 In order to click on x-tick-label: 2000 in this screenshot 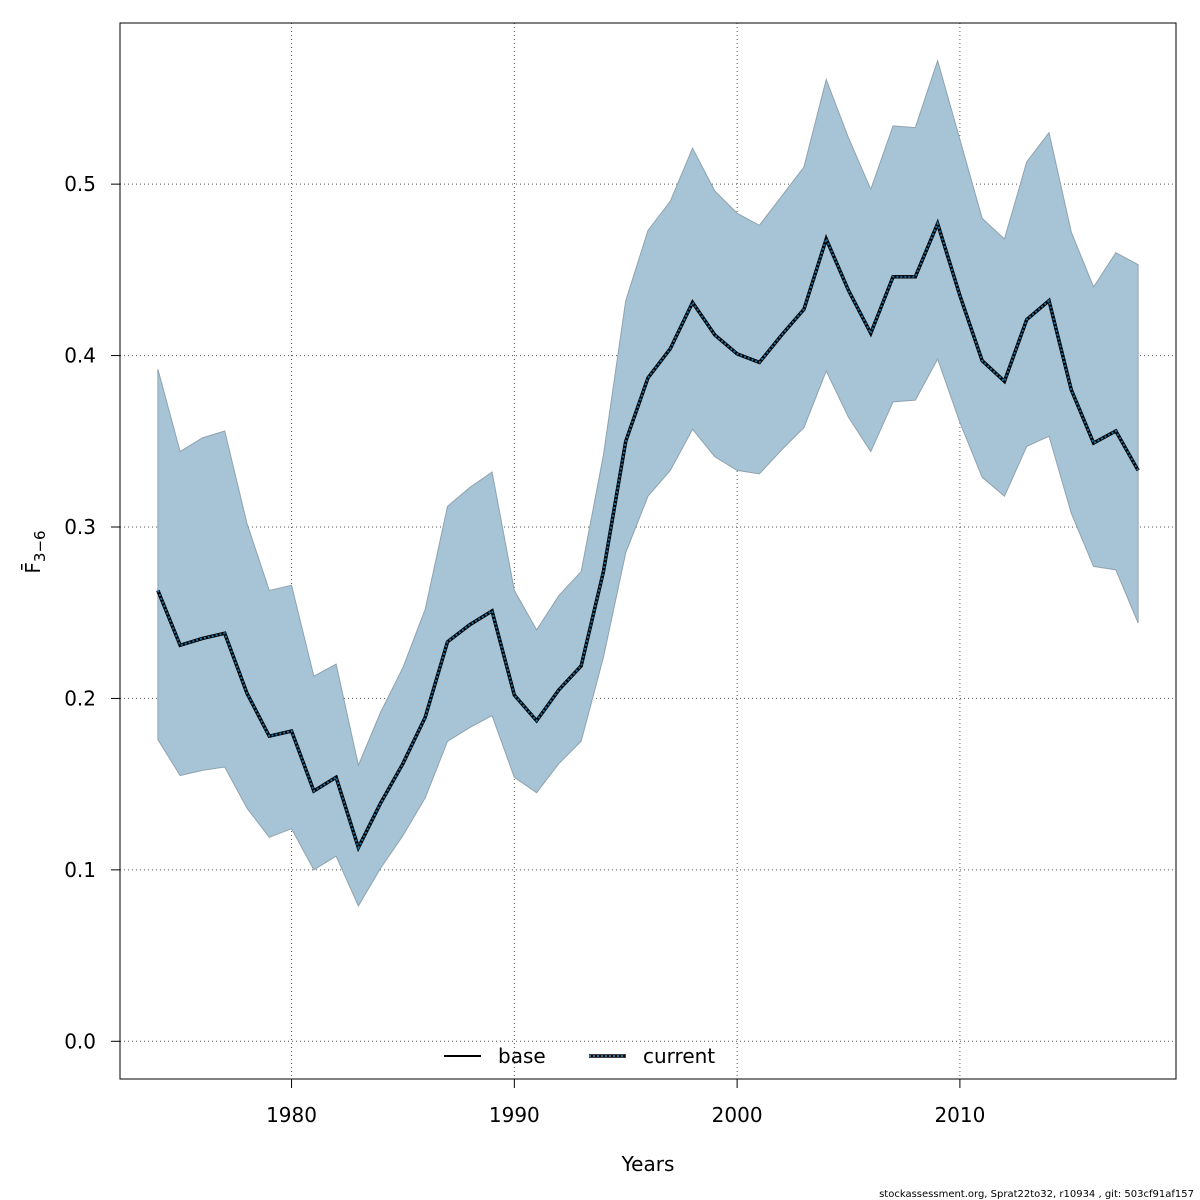, I will do `click(737, 1115)`.